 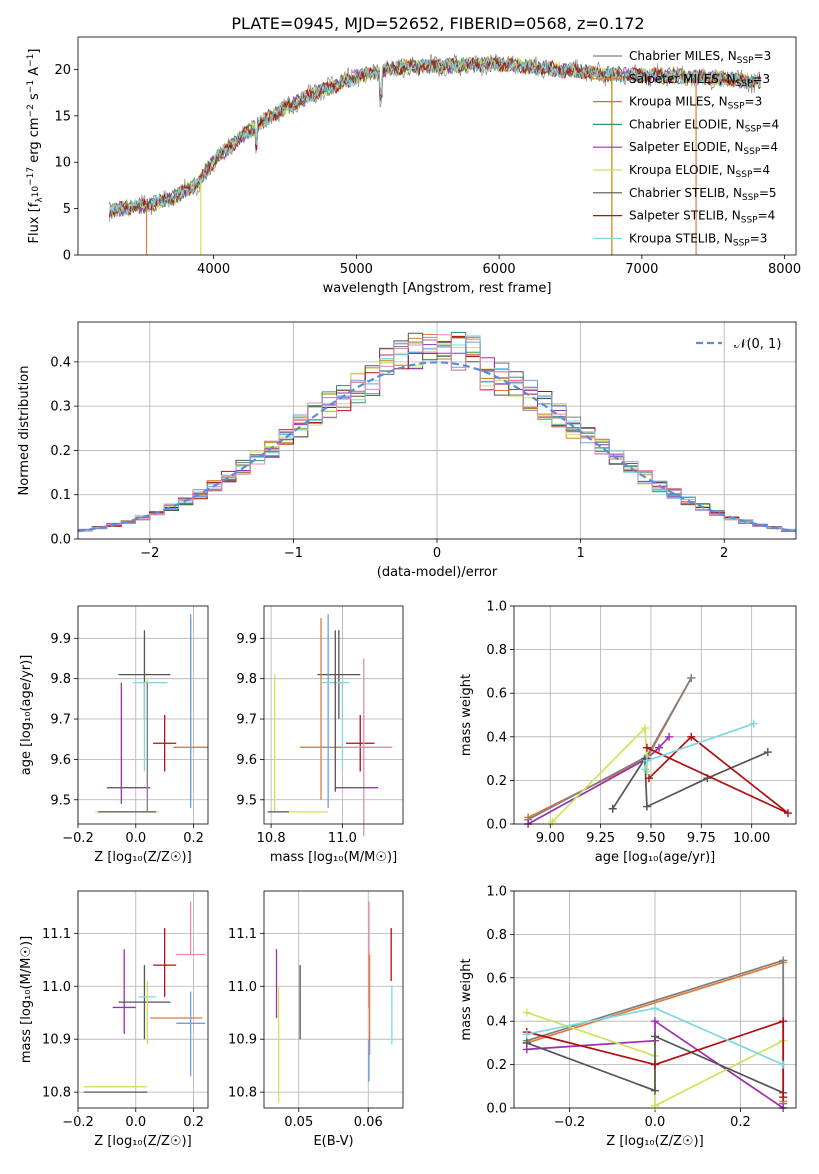 What do you see at coordinates (149, 553) in the screenshot?
I see `x-tick-label: −2` at bounding box center [149, 553].